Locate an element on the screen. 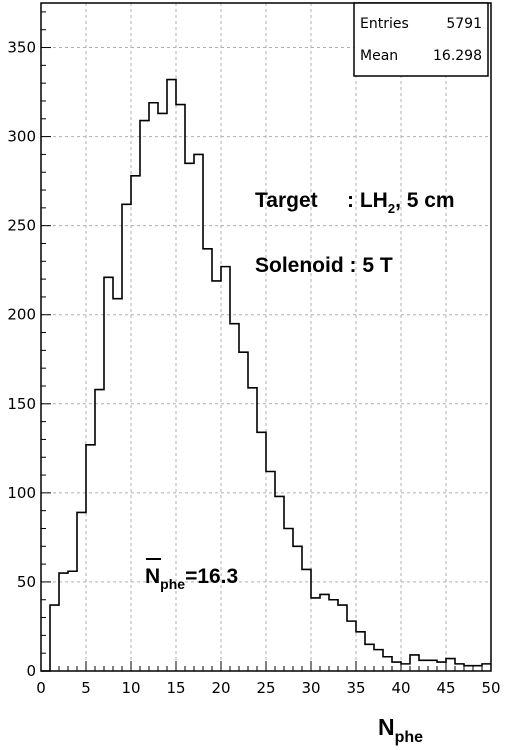  solenoid-annotation: Solenoid : 5 T is located at coordinates (324, 265).